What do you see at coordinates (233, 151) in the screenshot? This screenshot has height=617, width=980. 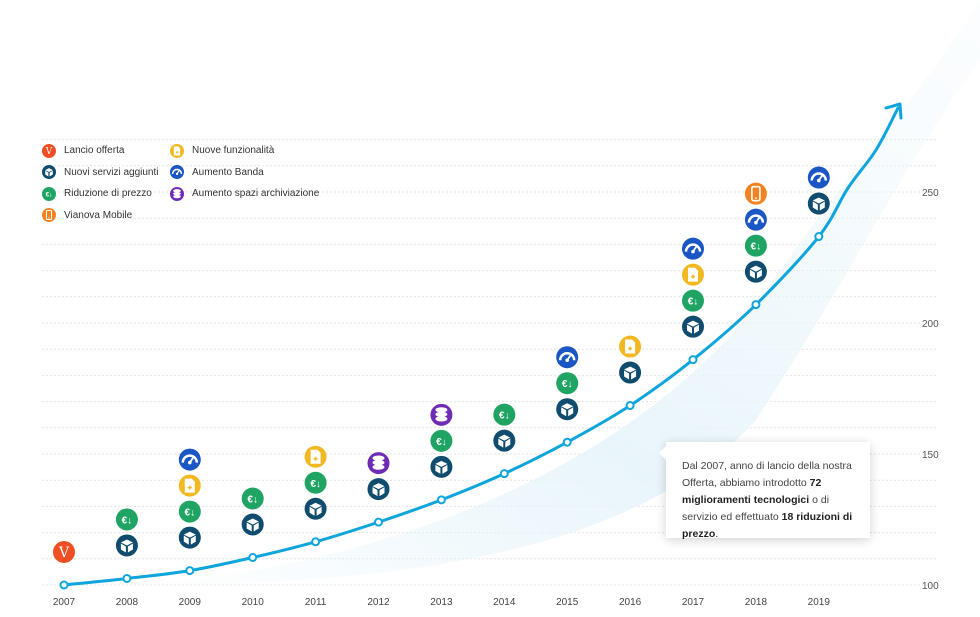 I see `legend-label: Nuove funzionalità` at bounding box center [233, 151].